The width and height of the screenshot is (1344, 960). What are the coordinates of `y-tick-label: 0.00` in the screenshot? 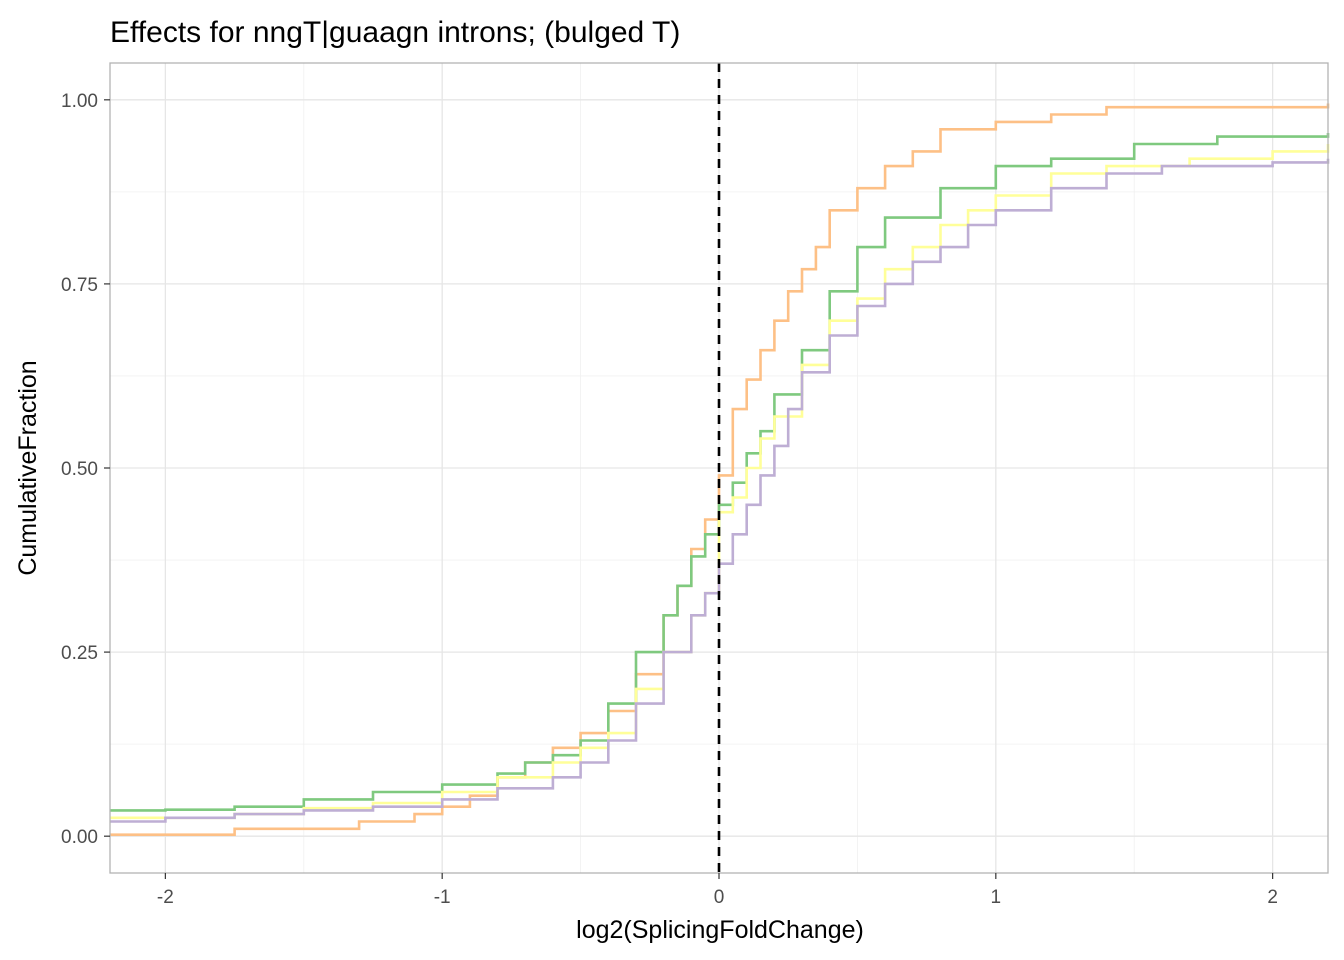 It's located at (79, 837).